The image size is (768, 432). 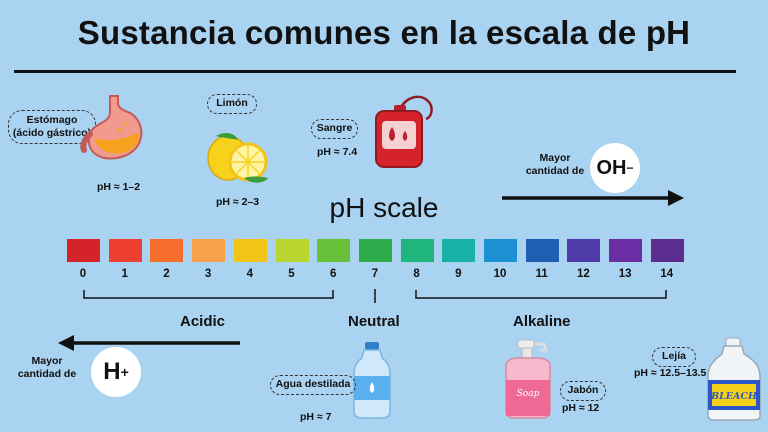 I want to click on stomach-icon, so click(x=111, y=127).